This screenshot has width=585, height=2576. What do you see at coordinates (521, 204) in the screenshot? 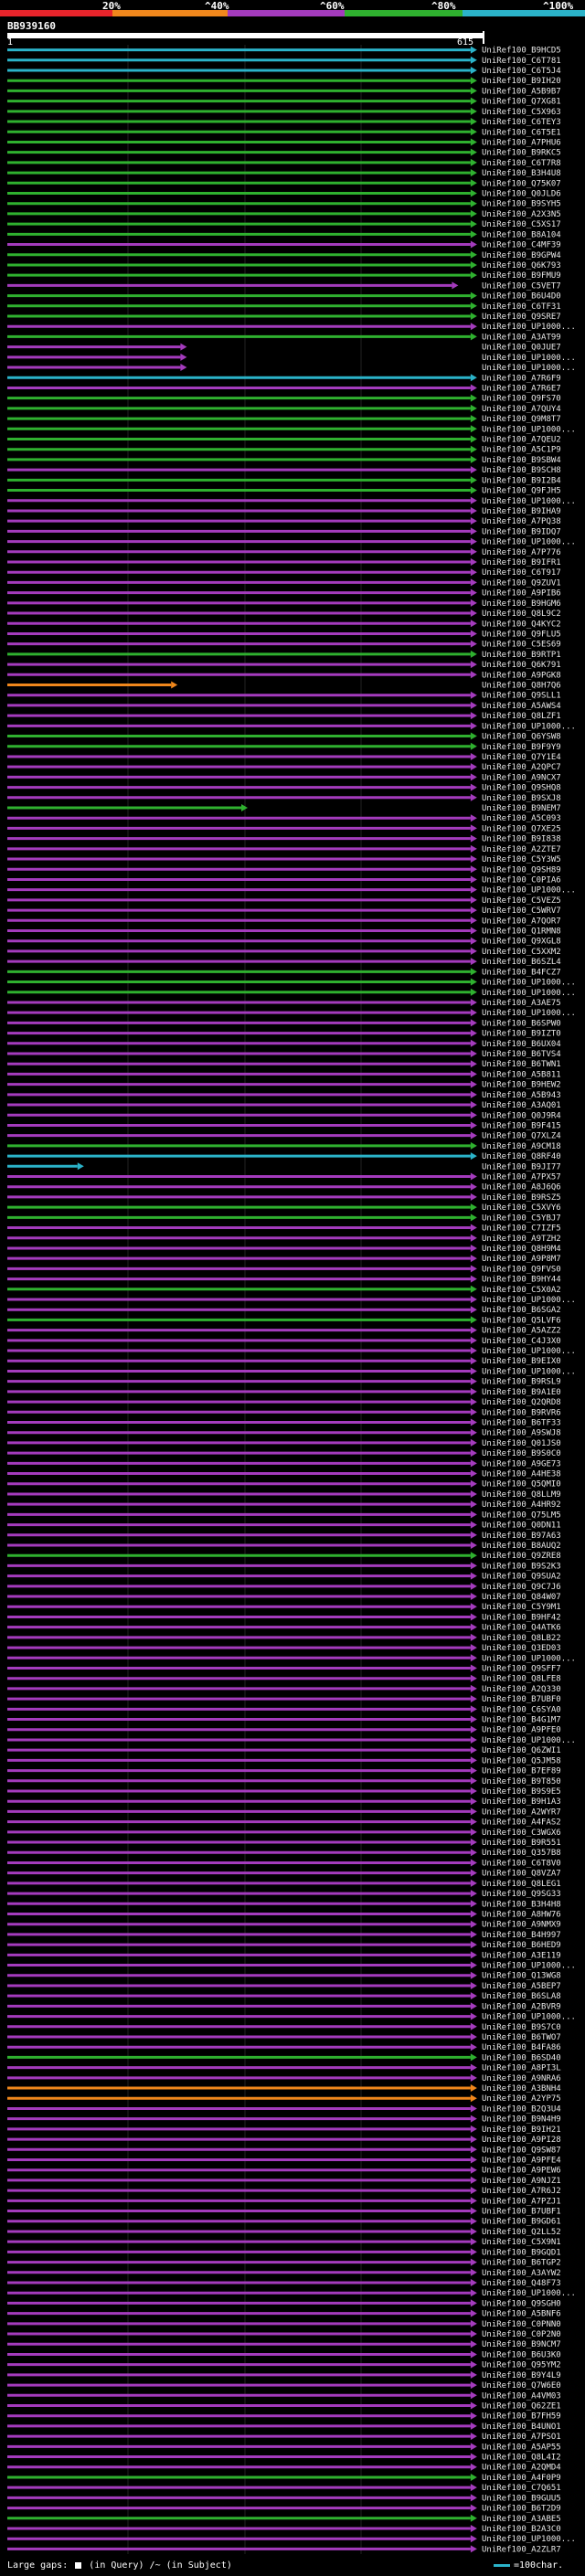
I see `hit-label: UniRef100_B9SYH5` at bounding box center [521, 204].